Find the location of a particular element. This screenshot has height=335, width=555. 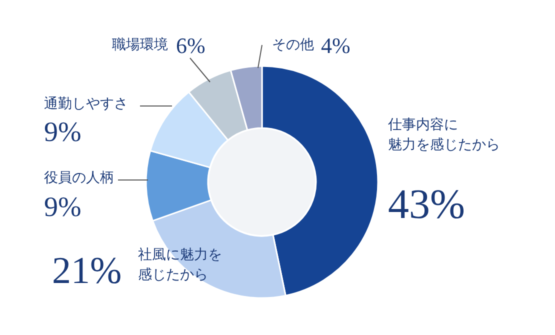

data-label: 43% is located at coordinates (426, 205).